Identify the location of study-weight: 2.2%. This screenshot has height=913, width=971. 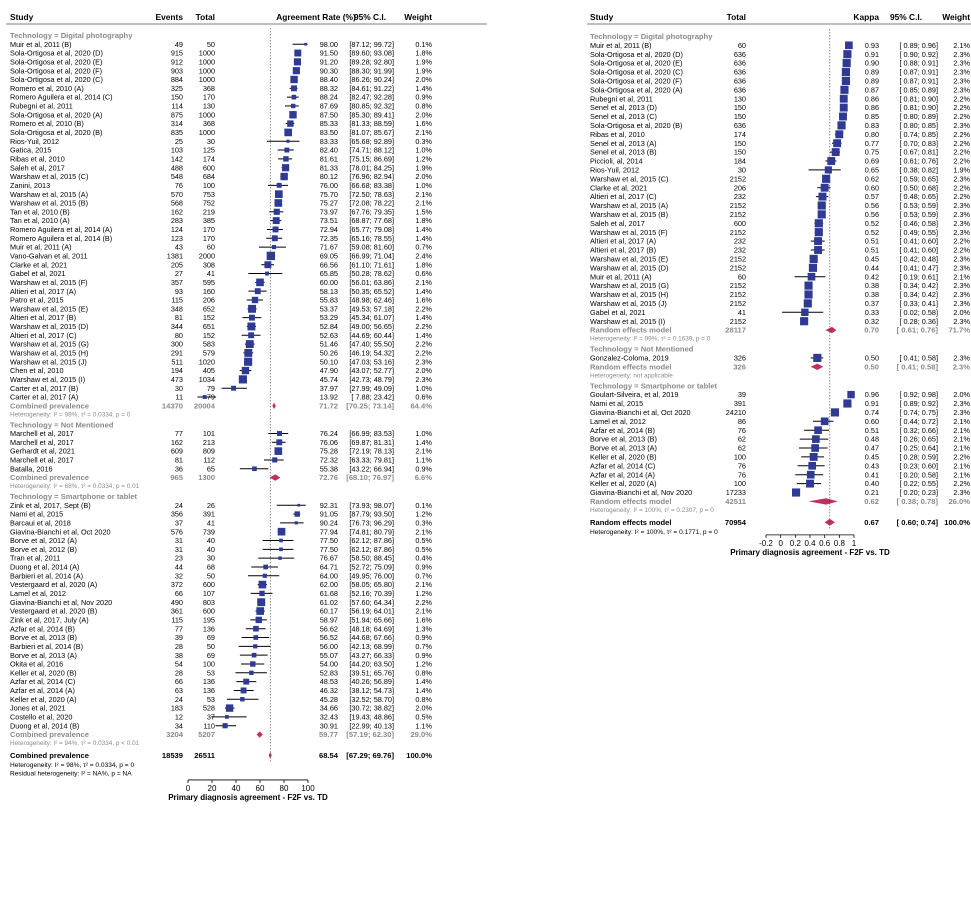
(423, 602).